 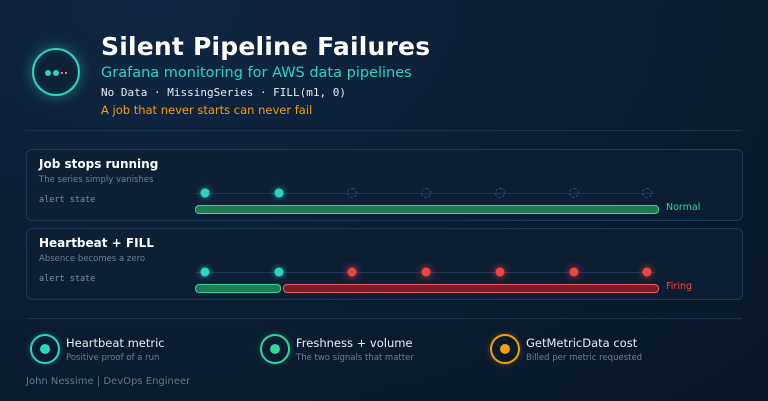 What do you see at coordinates (92, 259) in the screenshot?
I see `panel-subtitle: Absence becomes a zero` at bounding box center [92, 259].